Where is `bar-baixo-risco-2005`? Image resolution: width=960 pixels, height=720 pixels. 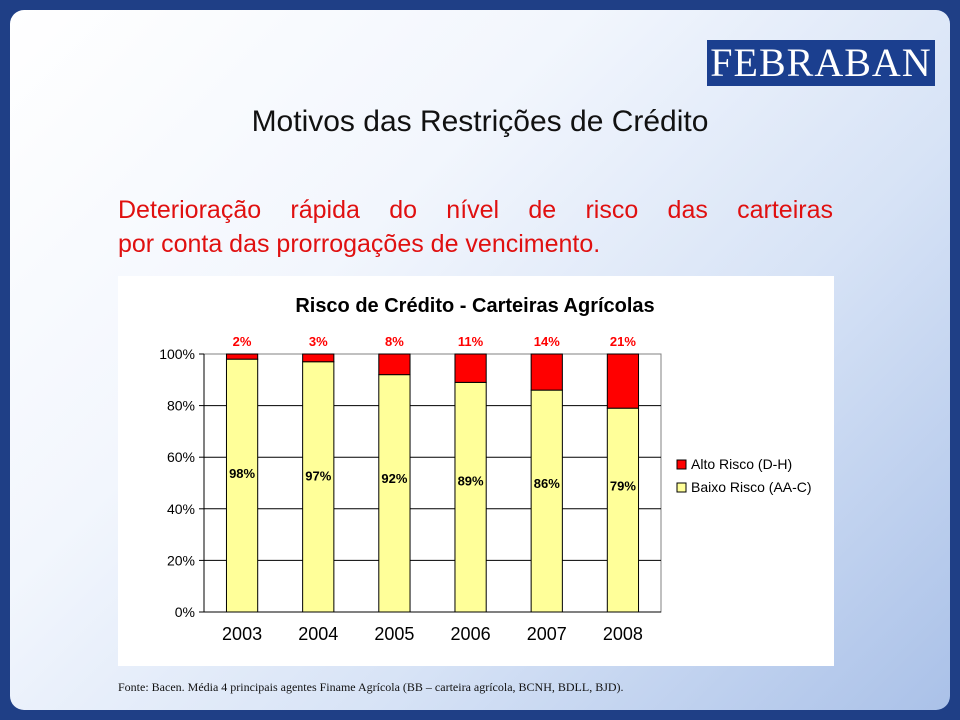 bar-baixo-risco-2005 is located at coordinates (394, 493).